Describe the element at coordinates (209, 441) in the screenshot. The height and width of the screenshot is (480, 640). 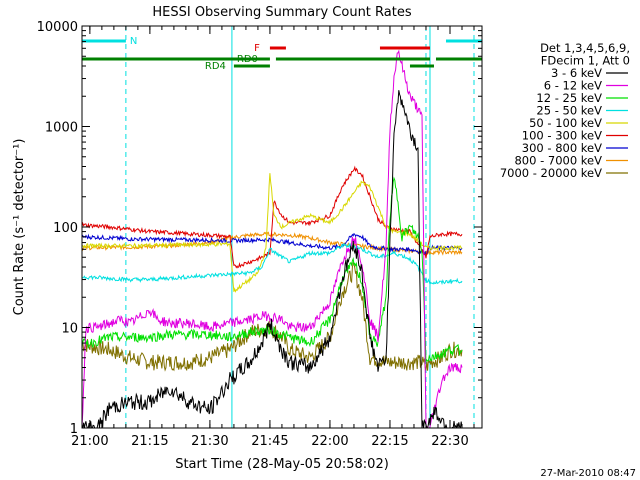
I see `x-tick-label-2: 21:30` at that location.